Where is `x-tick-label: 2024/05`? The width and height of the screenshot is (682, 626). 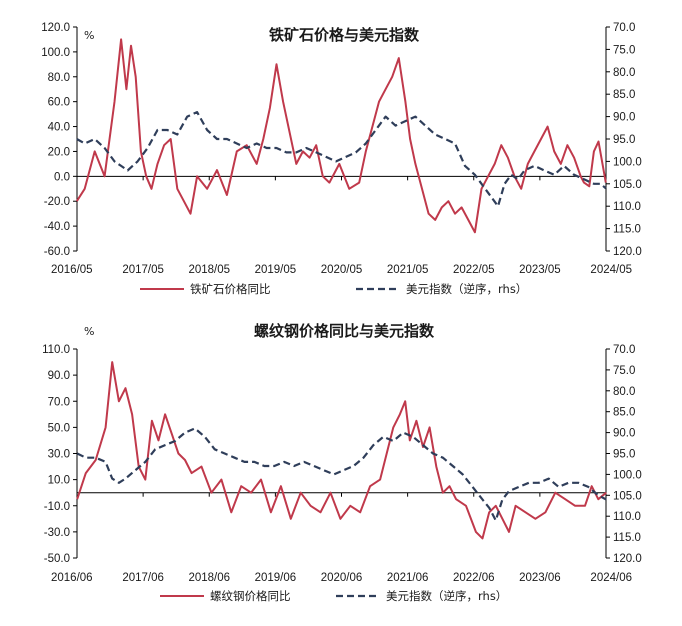 x-tick-label: 2024/05 is located at coordinates (611, 270).